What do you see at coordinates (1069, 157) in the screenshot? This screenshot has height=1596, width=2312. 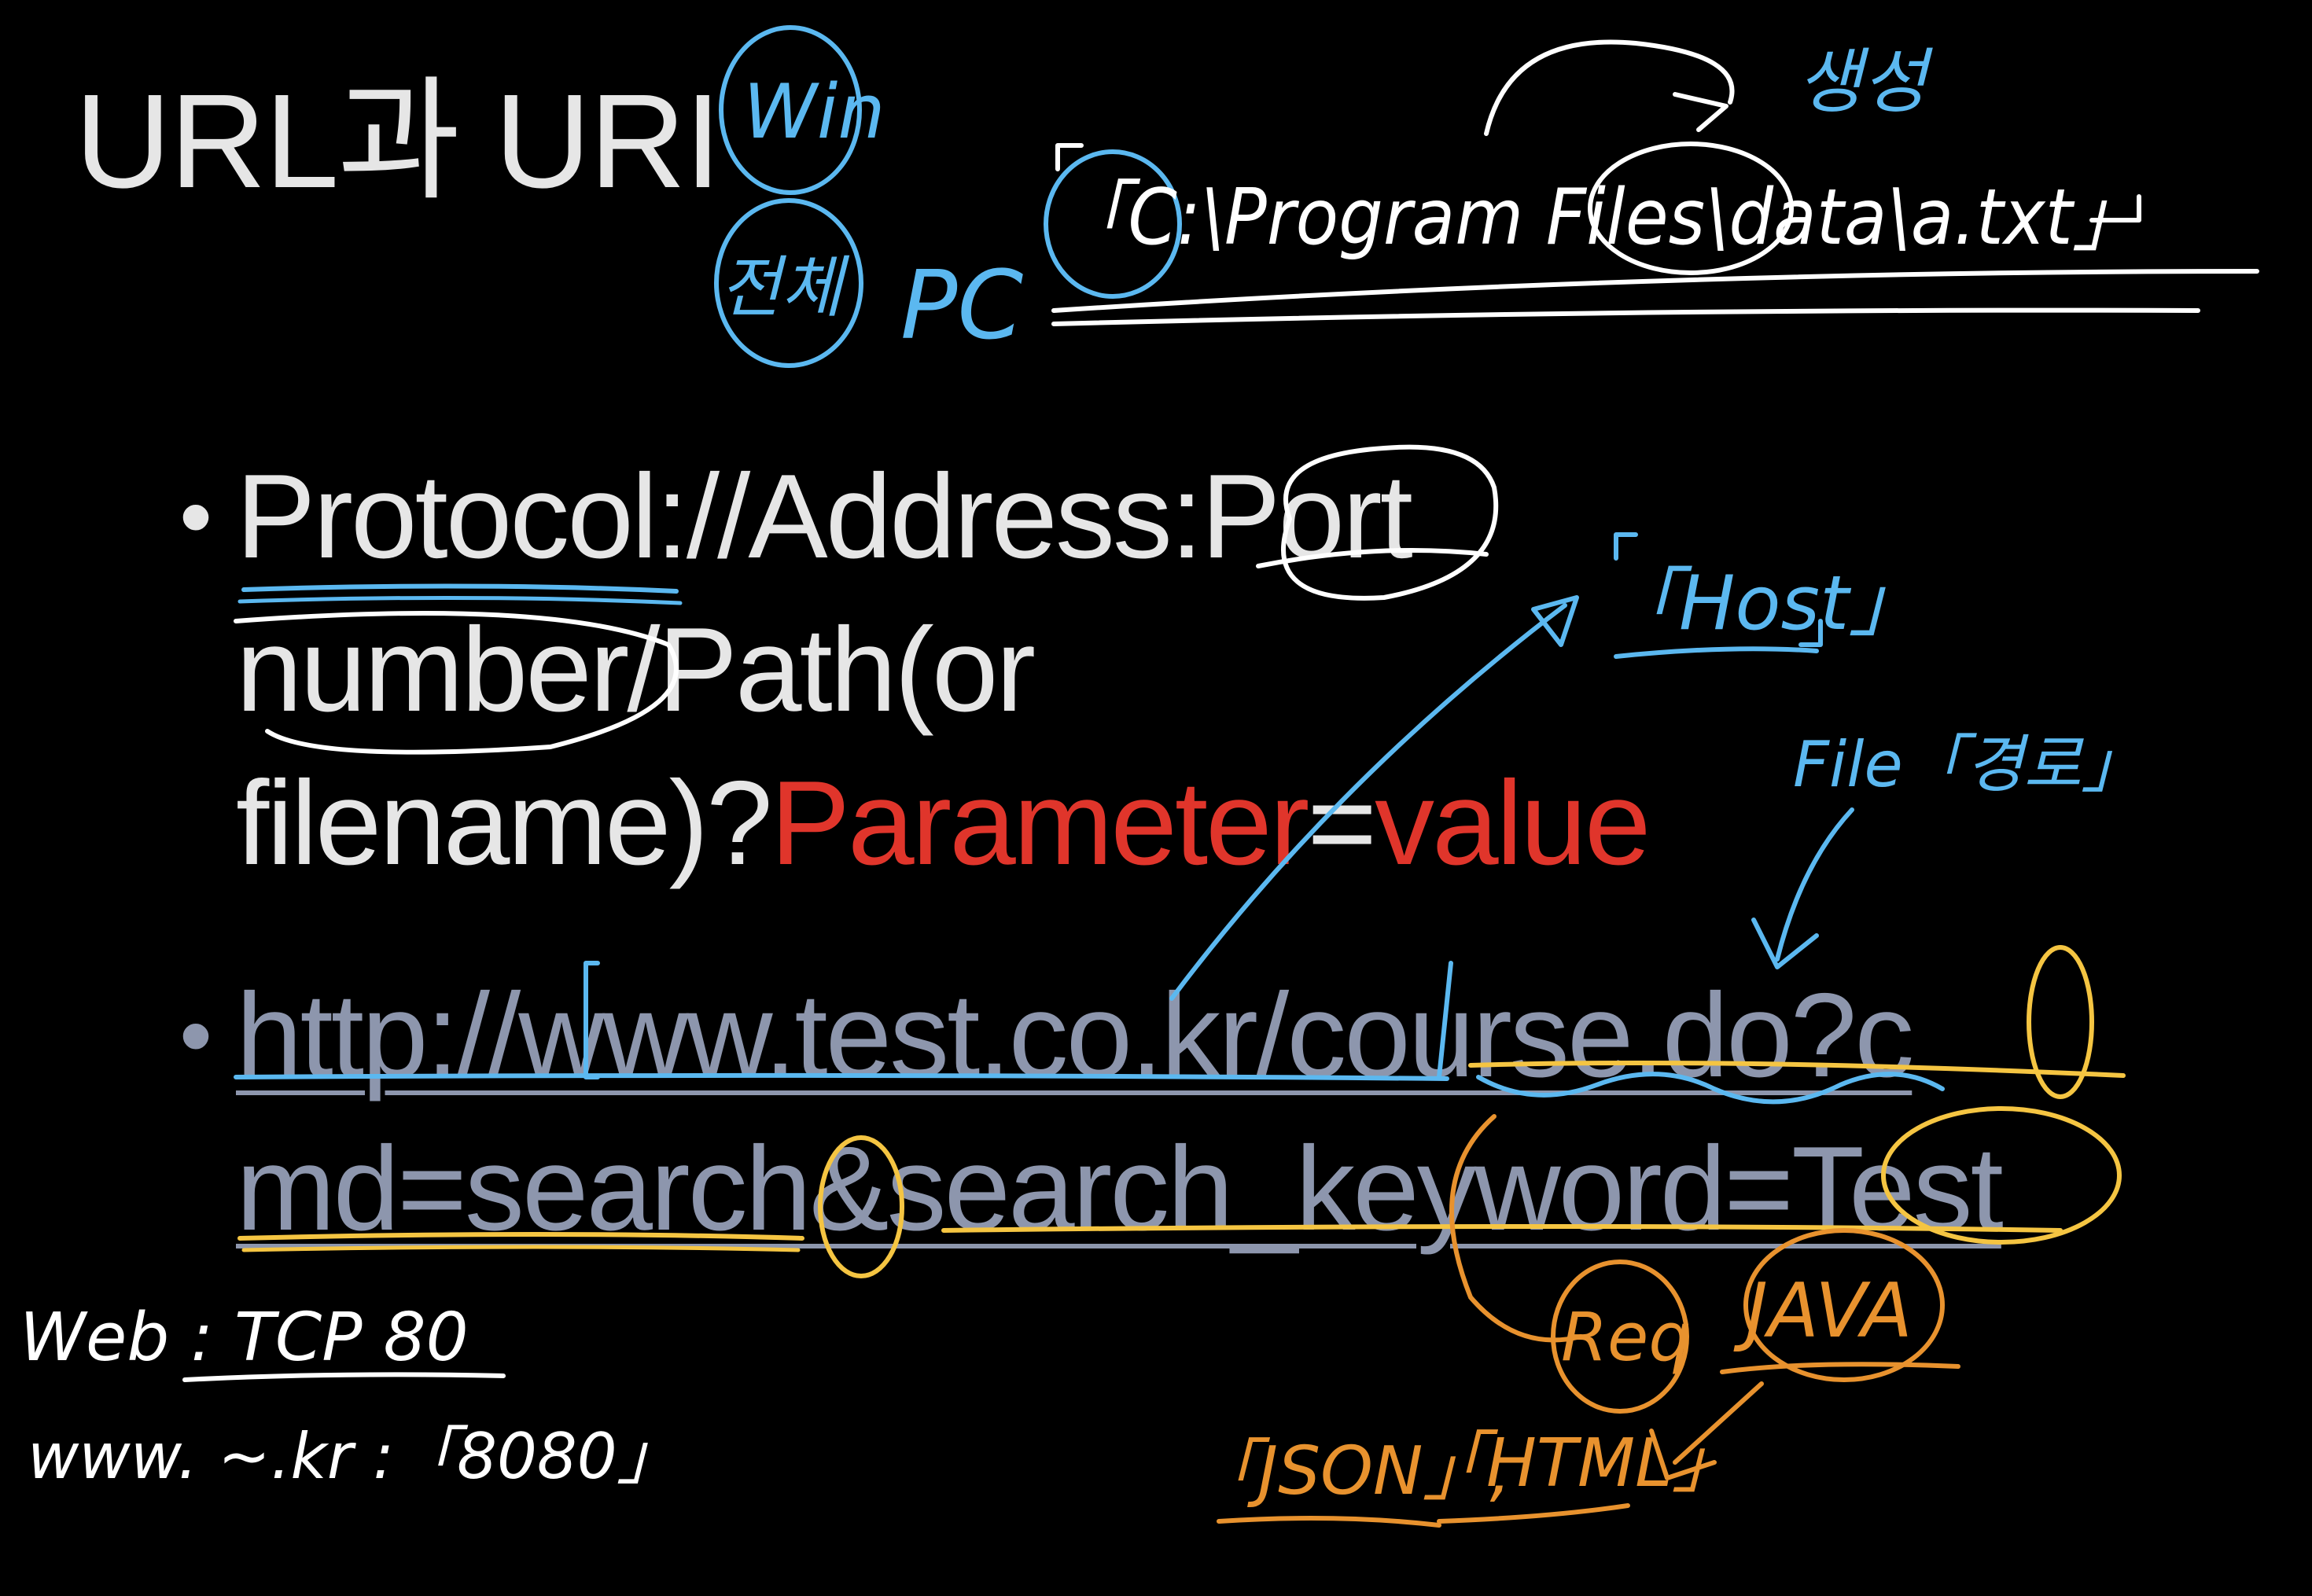 I see `path-open-bracket` at bounding box center [1069, 157].